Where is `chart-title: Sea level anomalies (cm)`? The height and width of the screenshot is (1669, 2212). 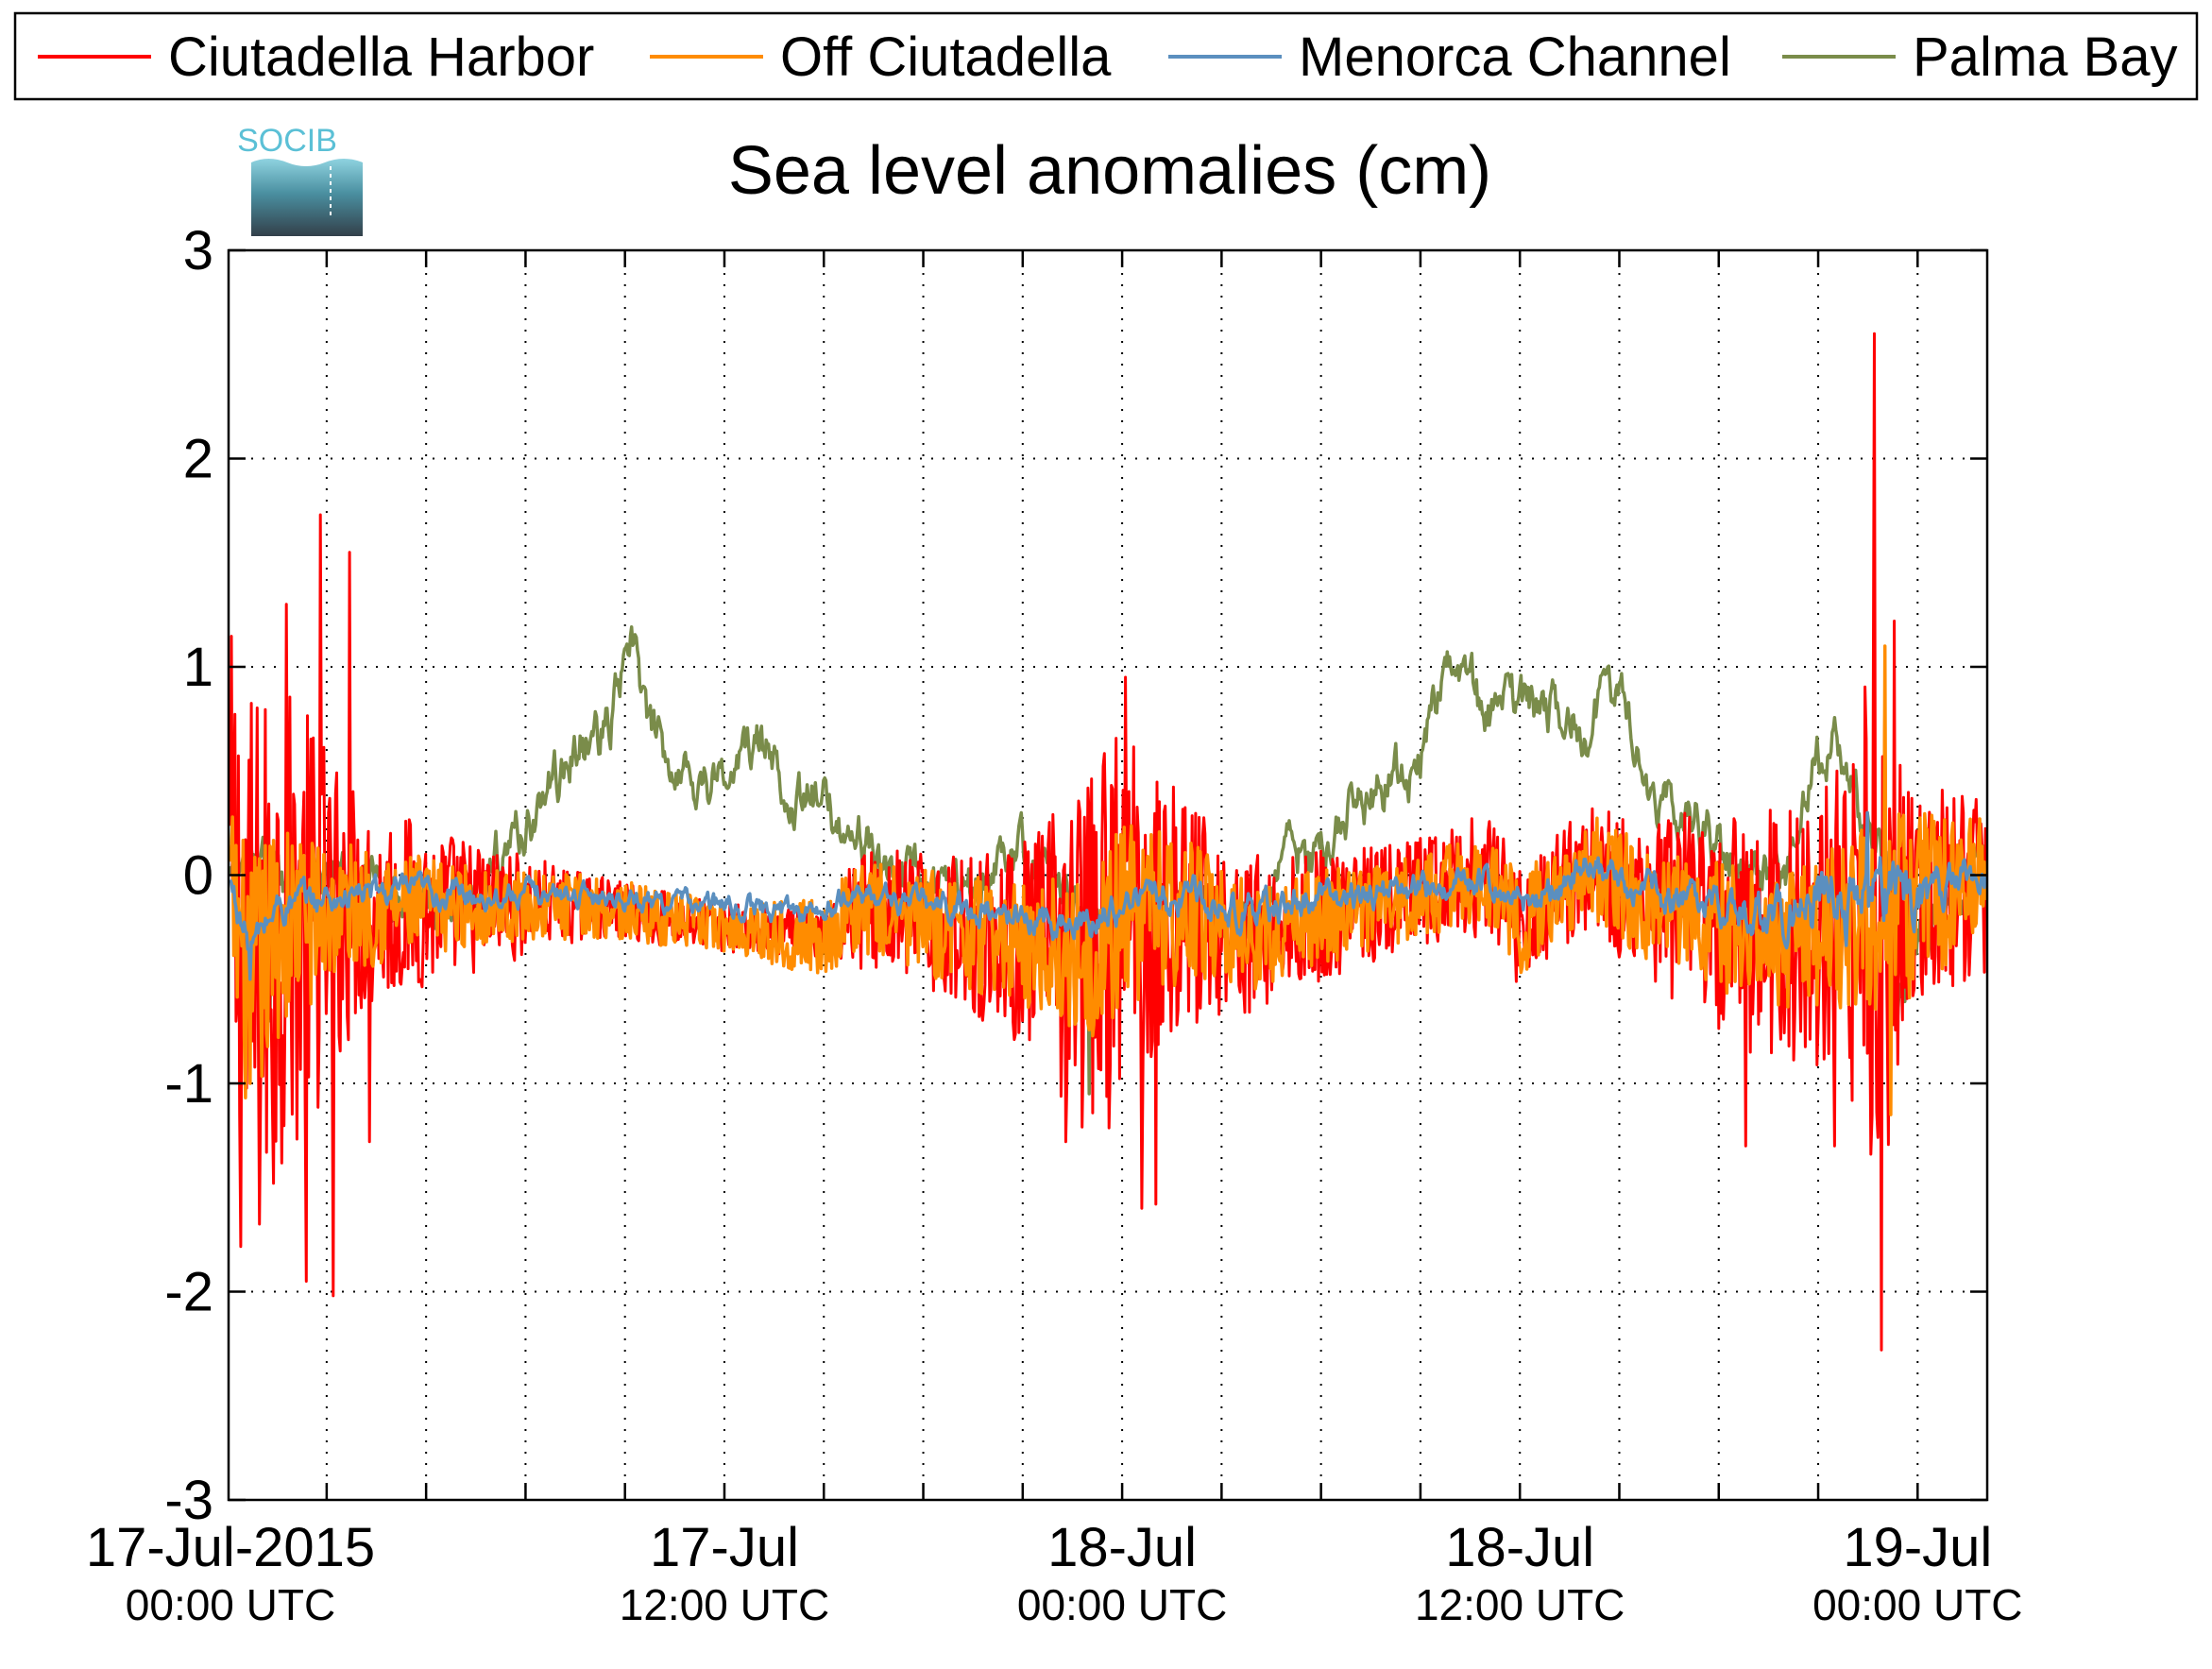
chart-title: Sea level anomalies (cm) is located at coordinates (1109, 171).